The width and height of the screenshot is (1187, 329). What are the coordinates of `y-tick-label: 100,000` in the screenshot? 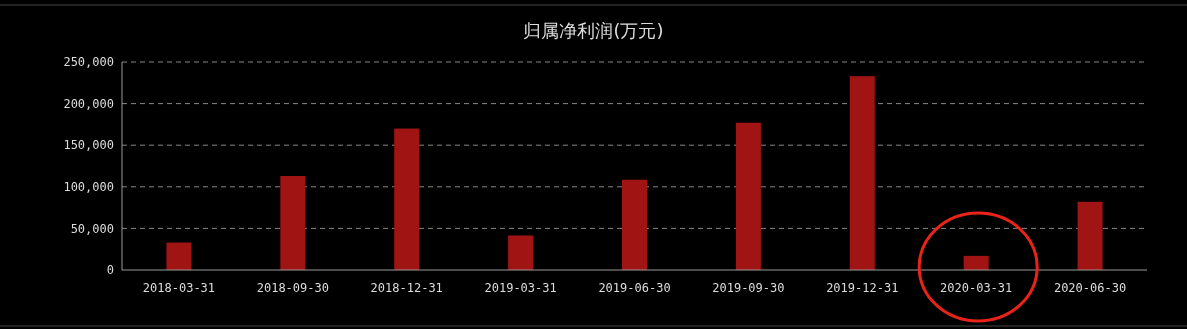 It's located at (88, 187).